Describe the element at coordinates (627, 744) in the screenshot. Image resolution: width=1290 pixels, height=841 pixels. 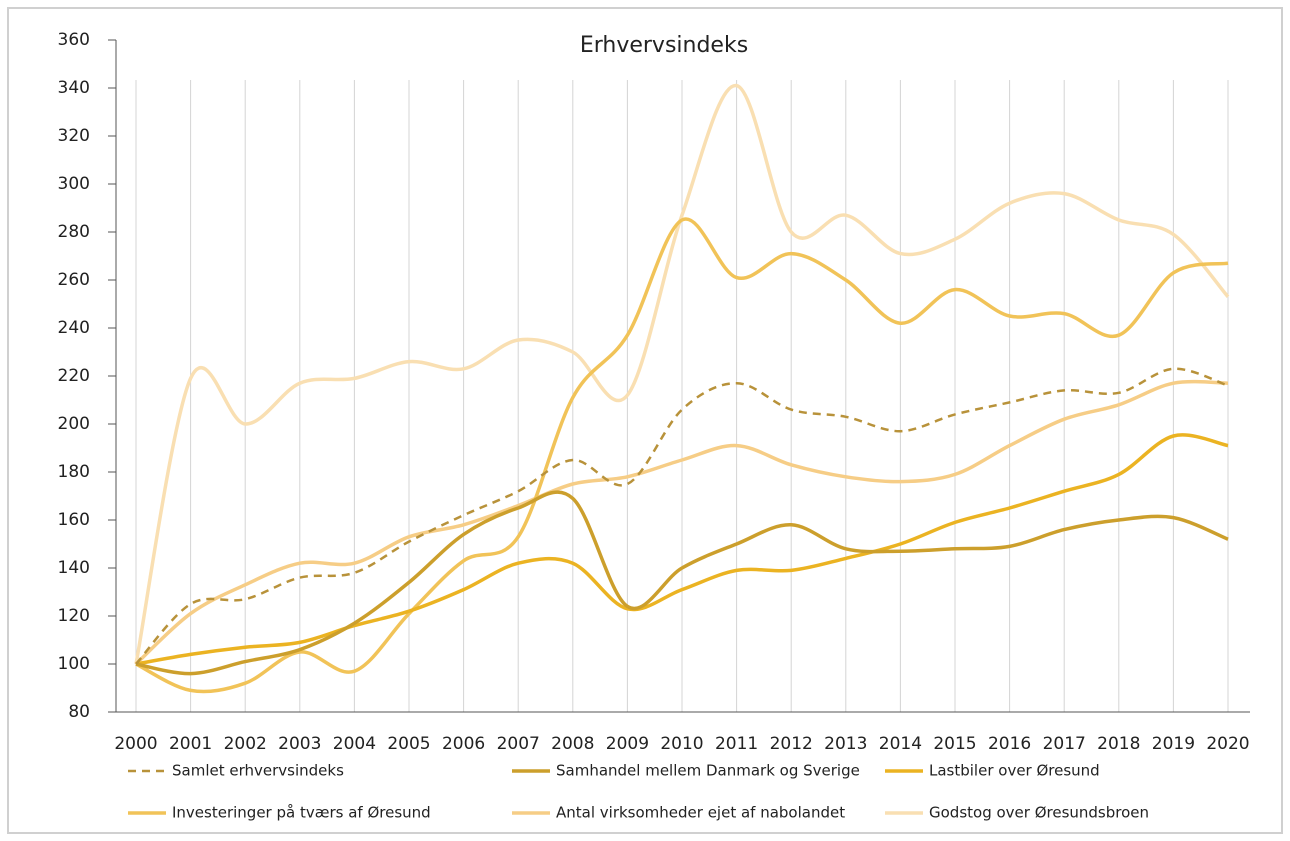
I see `x-tick-label: 2009` at that location.